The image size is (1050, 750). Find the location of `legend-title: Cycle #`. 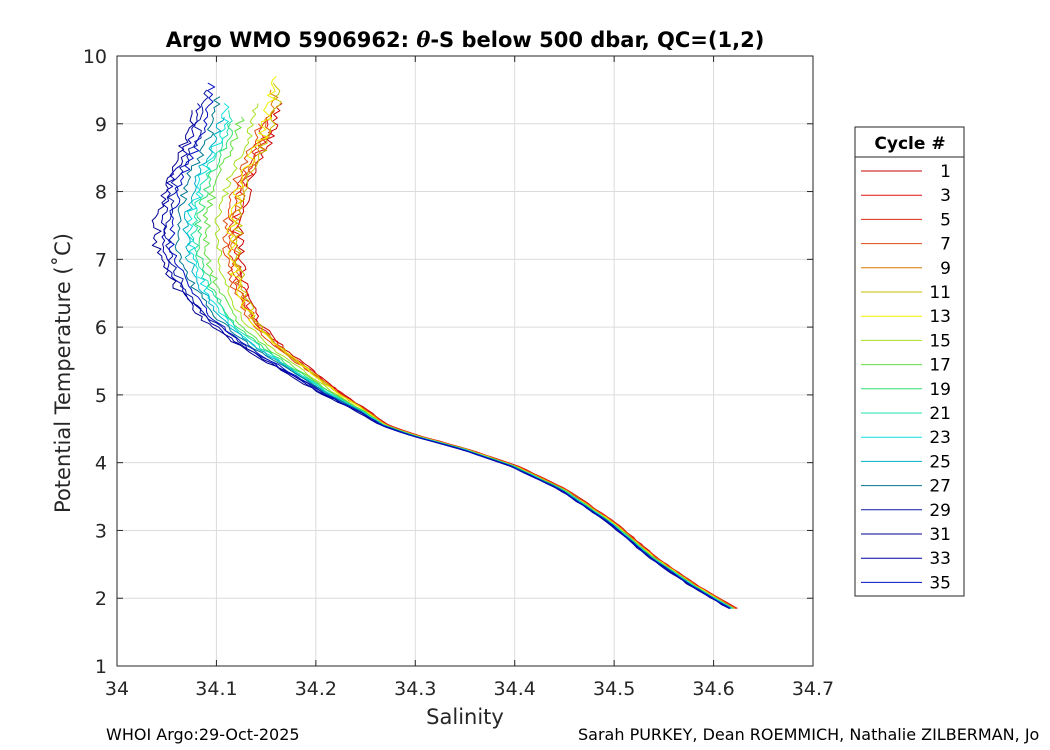

legend-title: Cycle # is located at coordinates (909, 144).